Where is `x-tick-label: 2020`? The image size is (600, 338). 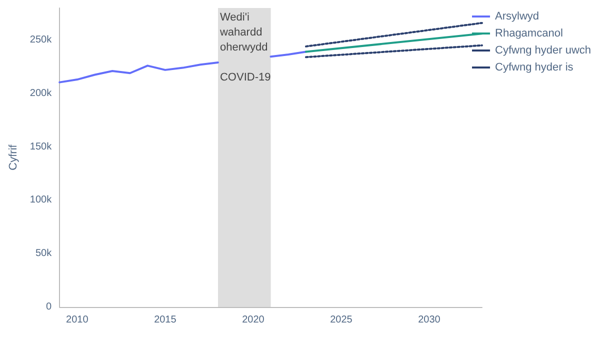
x-tick-label: 2020 is located at coordinates (253, 320).